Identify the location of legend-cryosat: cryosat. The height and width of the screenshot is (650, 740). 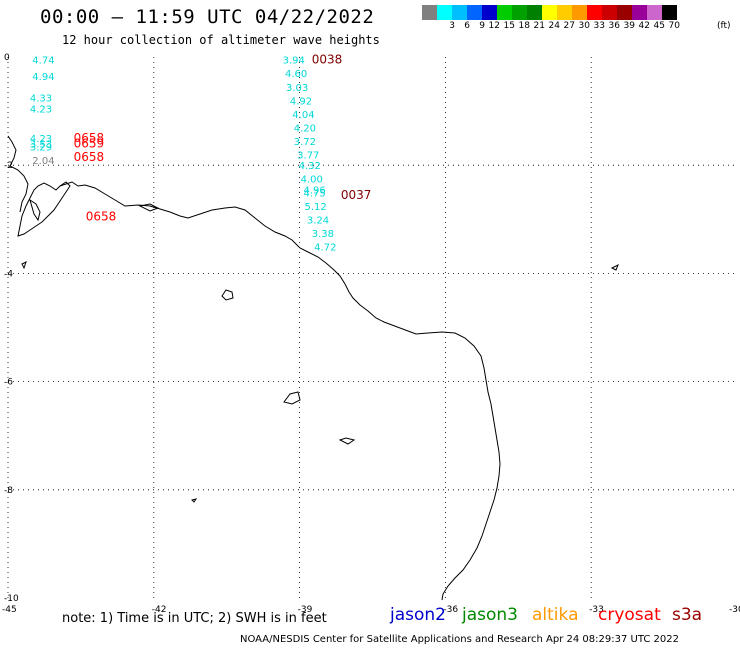
(629, 615).